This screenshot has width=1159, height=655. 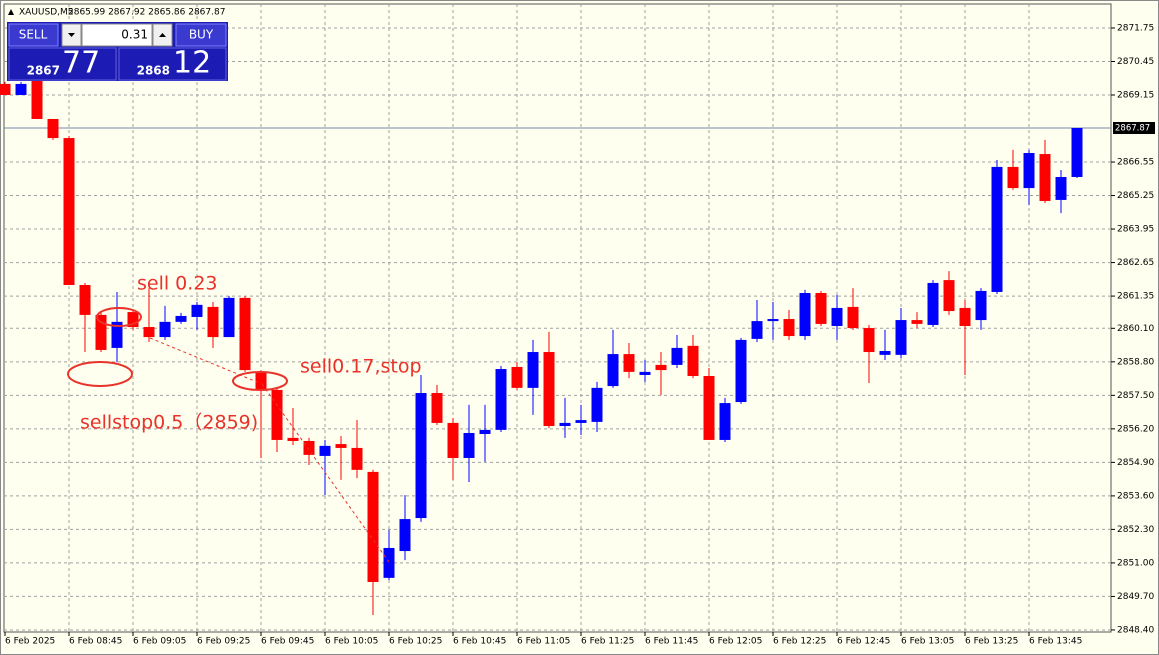 What do you see at coordinates (735, 642) in the screenshot?
I see `x-tick-label: 6 Feb 12:05` at bounding box center [735, 642].